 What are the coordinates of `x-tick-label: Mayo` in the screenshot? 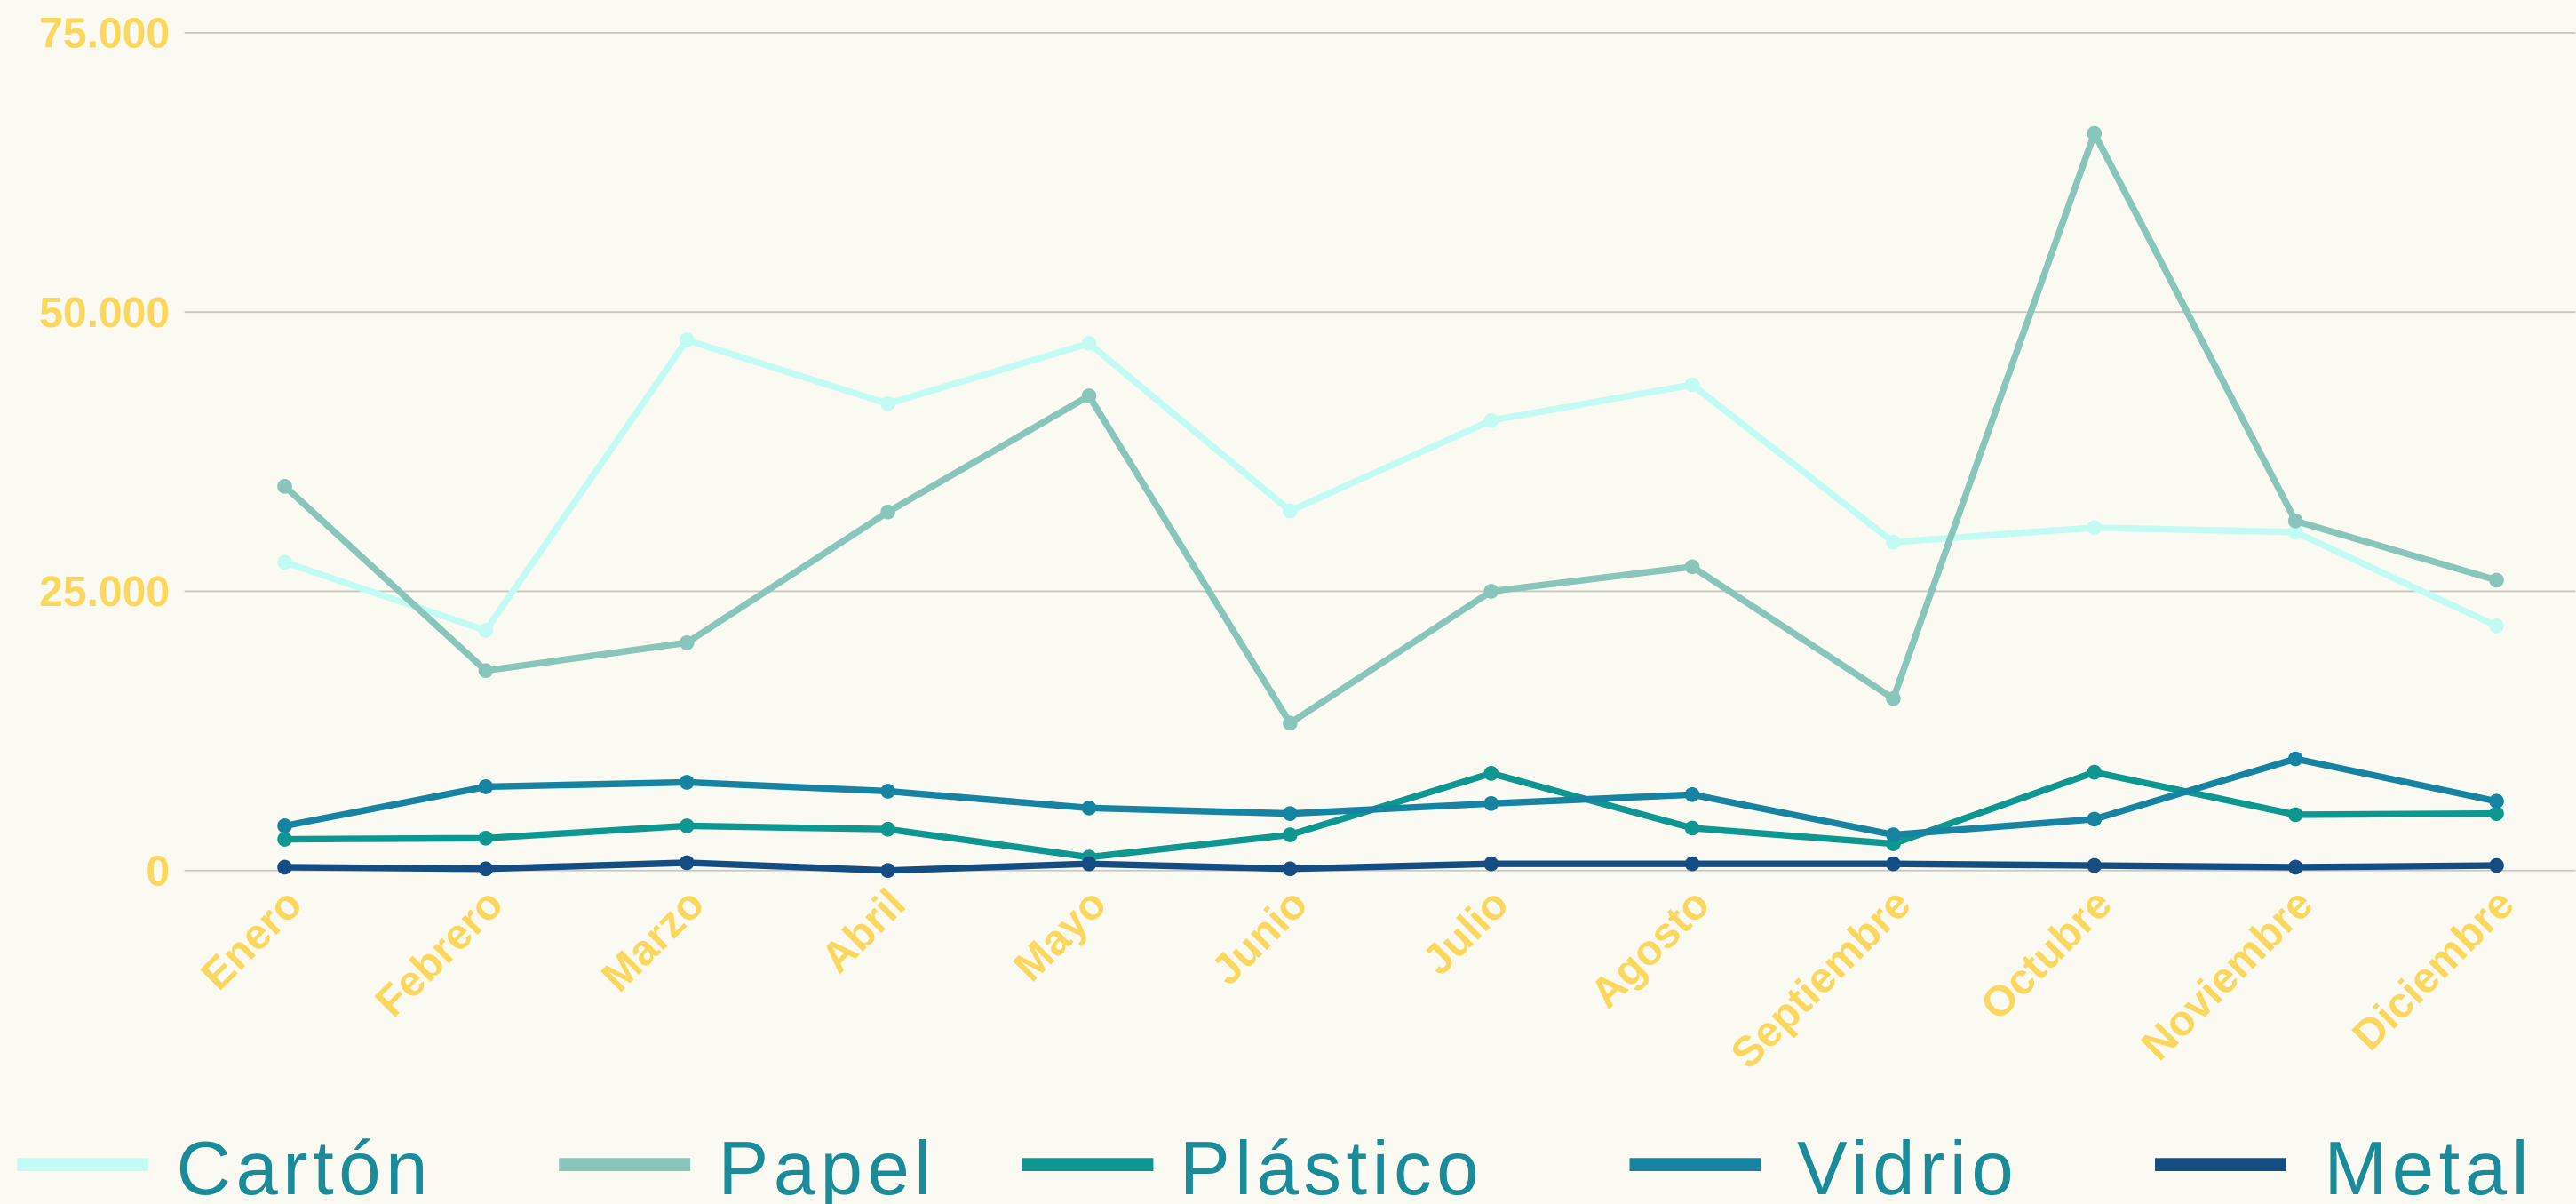 It's located at (1060, 935).